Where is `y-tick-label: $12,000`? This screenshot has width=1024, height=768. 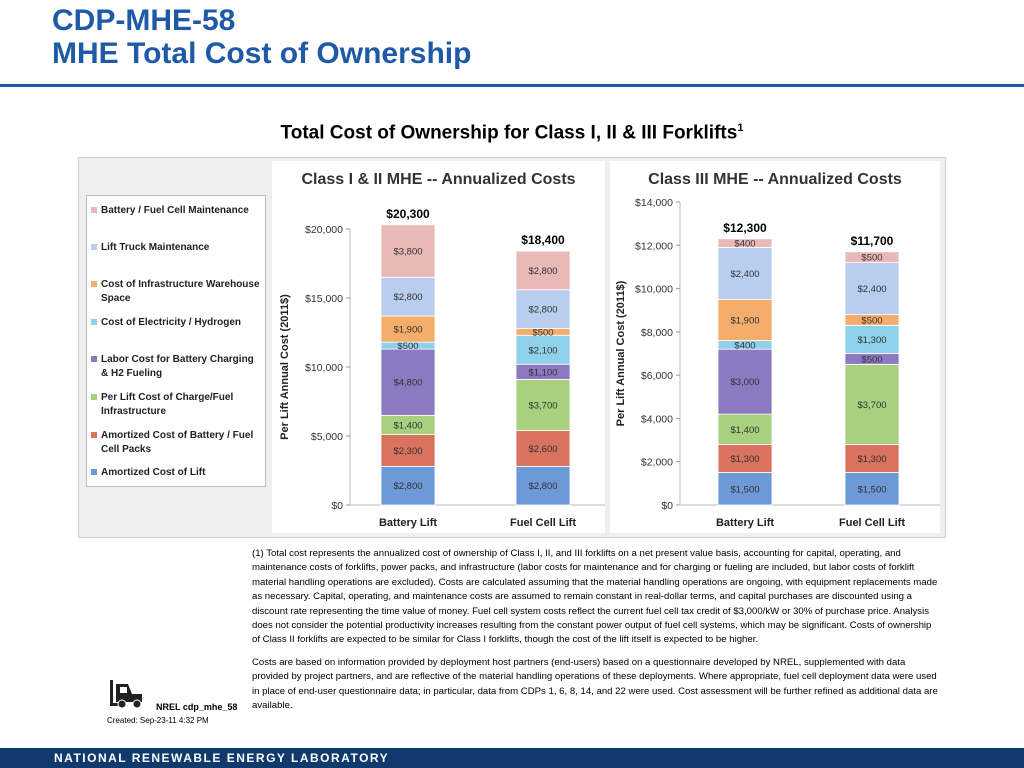 y-tick-label: $12,000 is located at coordinates (654, 246).